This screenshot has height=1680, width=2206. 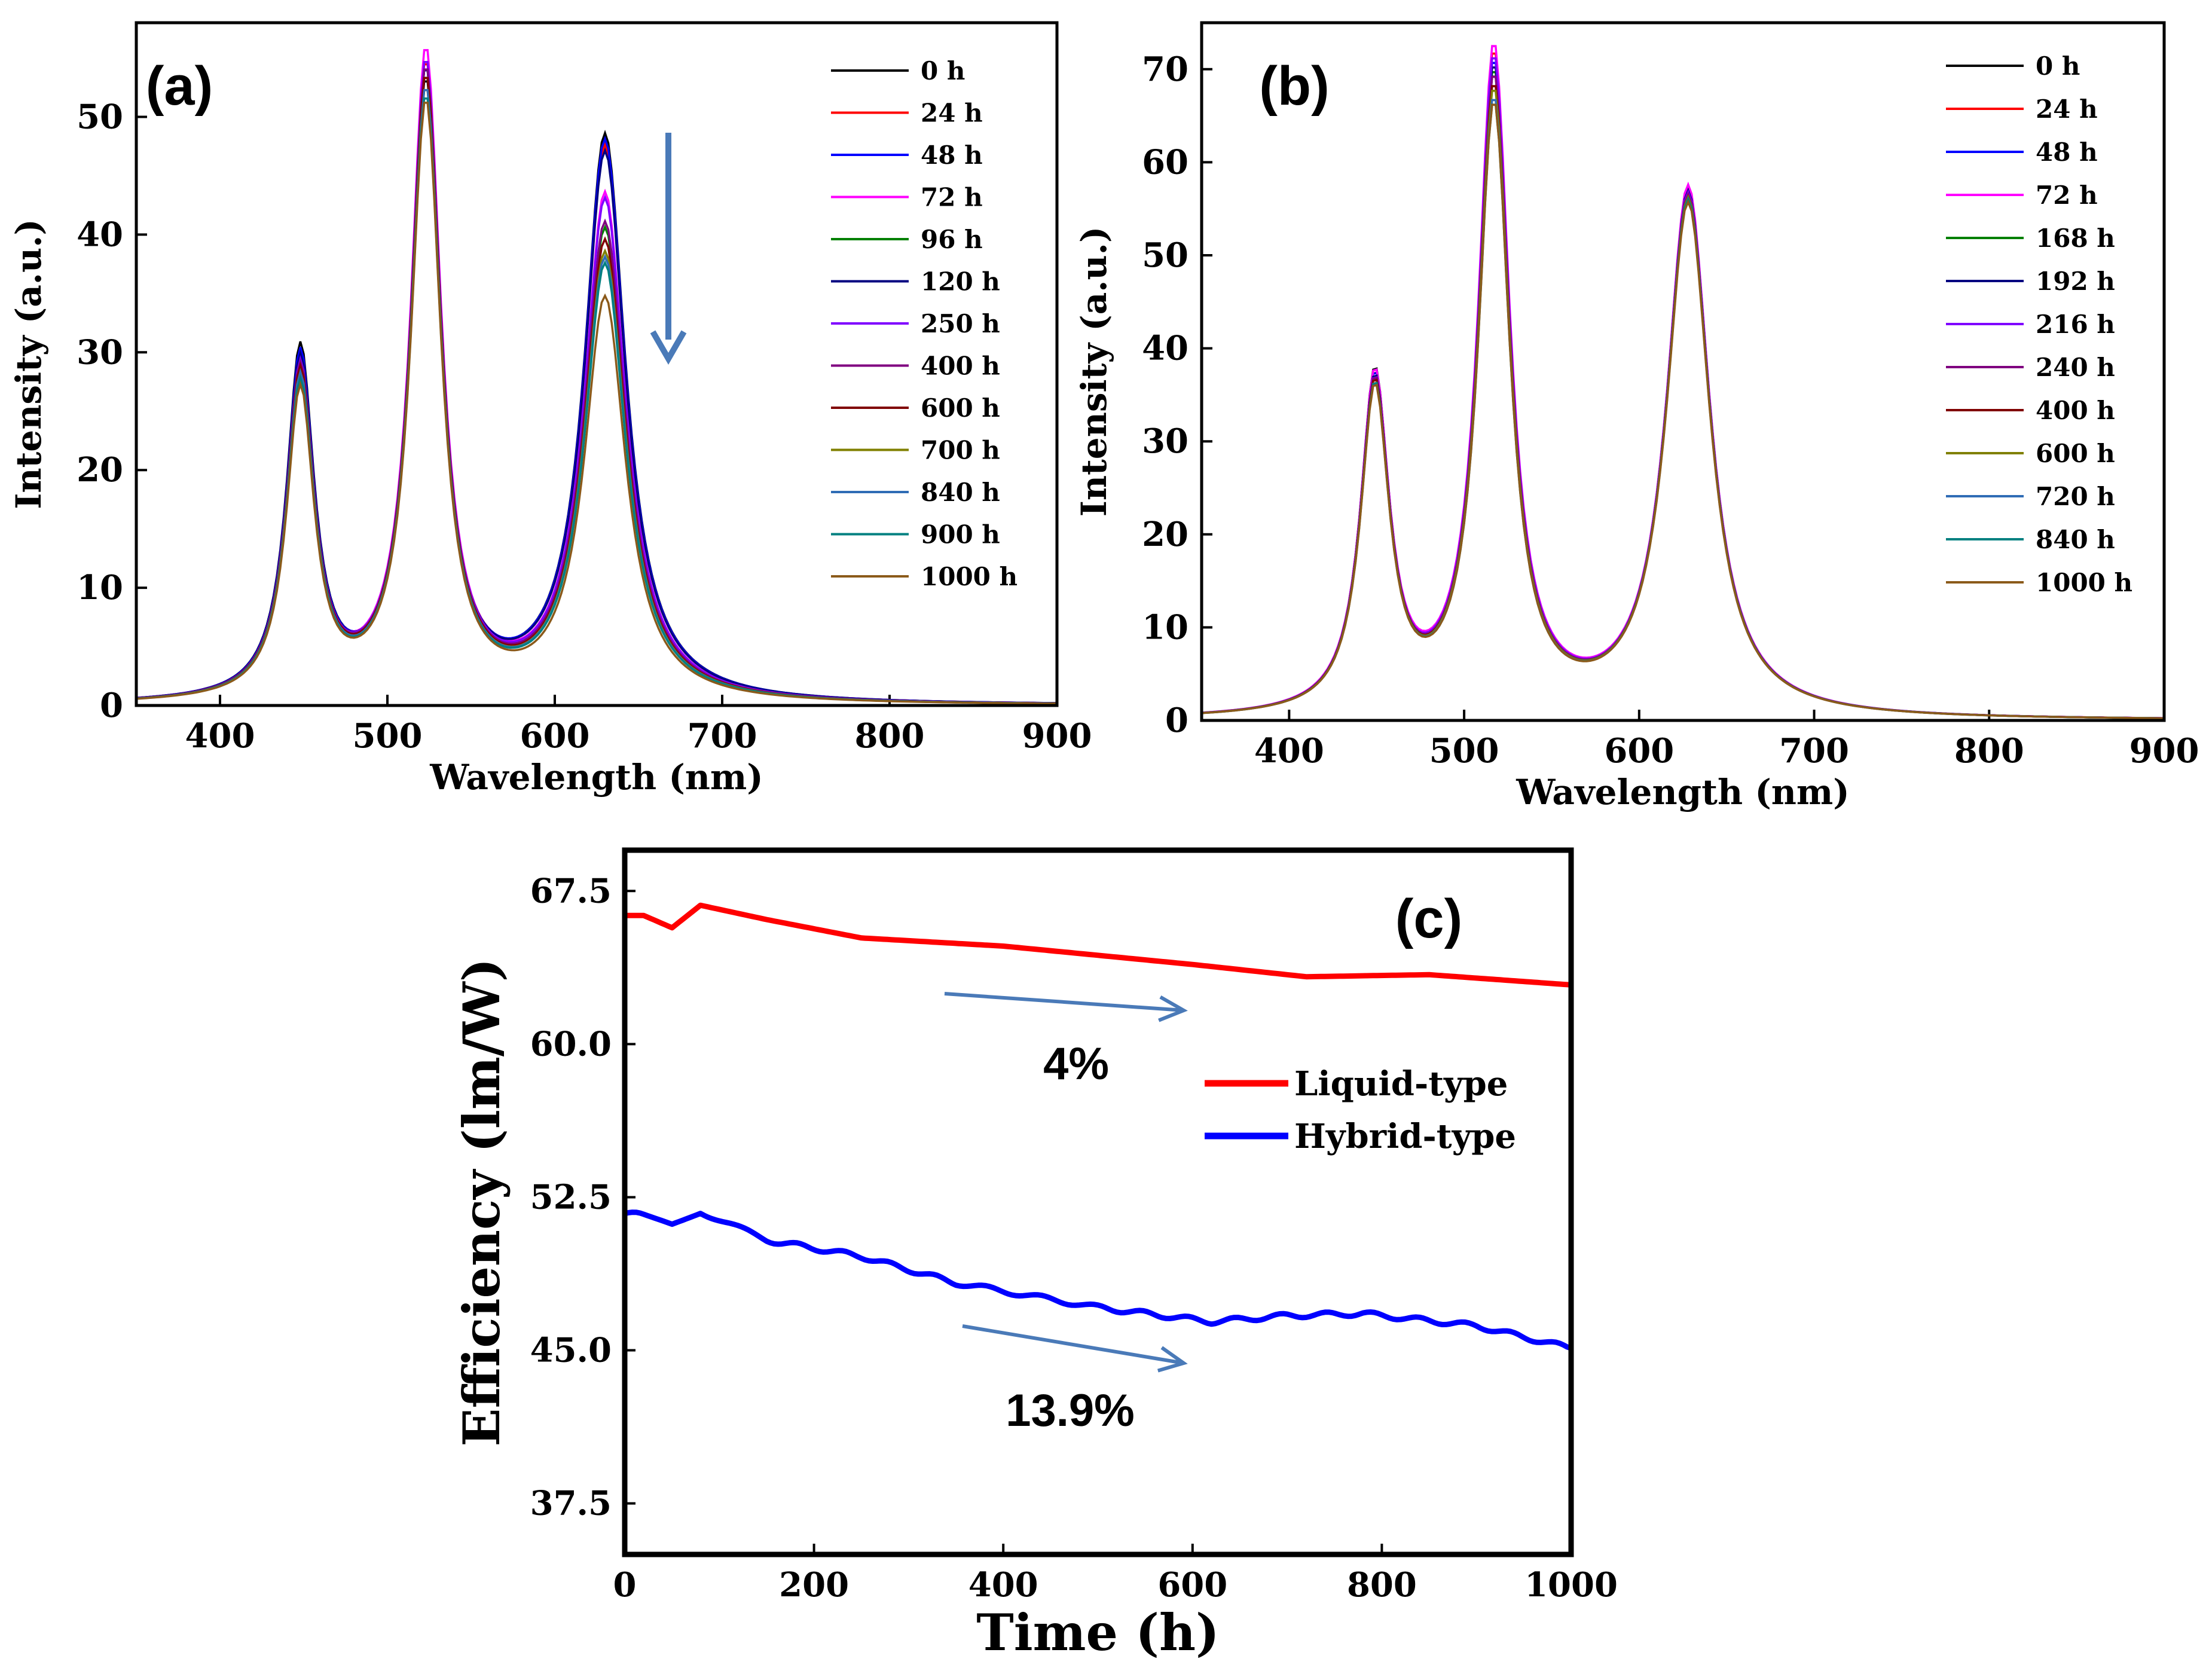 I want to click on panel-a-xtick-label: 800, so click(x=890, y=736).